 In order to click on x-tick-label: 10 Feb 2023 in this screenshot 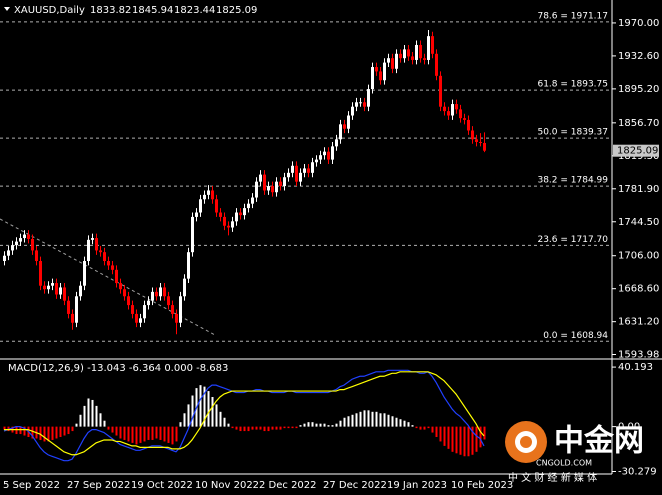, I will do `click(482, 485)`.